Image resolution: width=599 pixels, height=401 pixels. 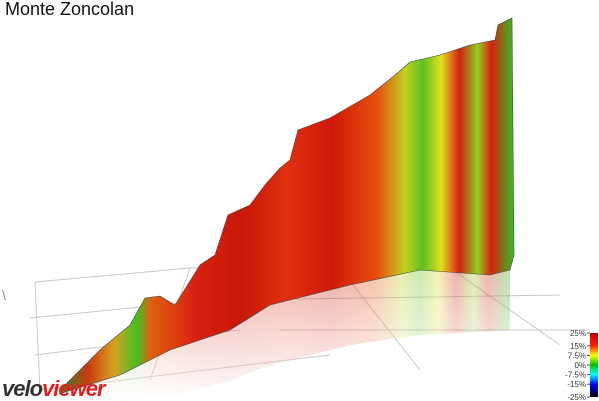 I want to click on scale-tick-label: -7.5%, so click(x=575, y=375).